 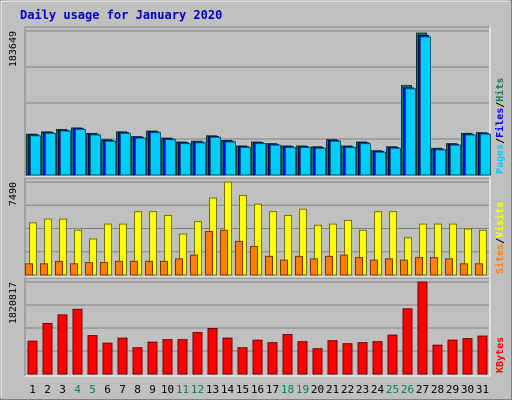 What do you see at coordinates (500, 90) in the screenshot?
I see `legend-hits: Hits` at bounding box center [500, 90].